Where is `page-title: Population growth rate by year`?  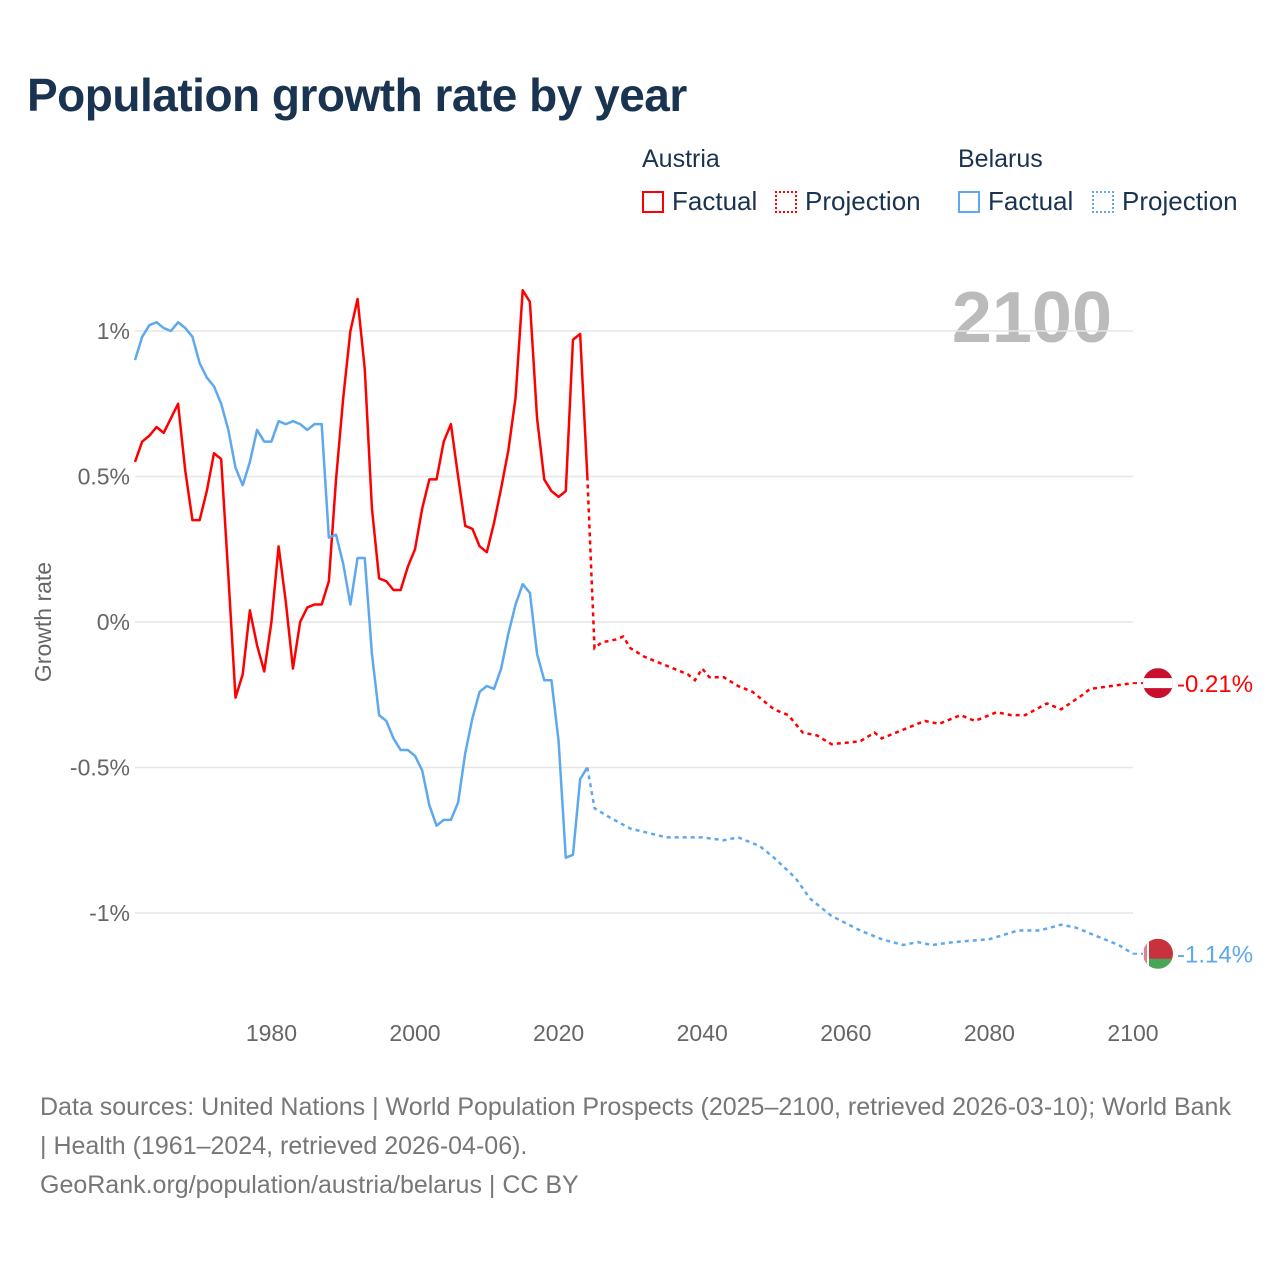
page-title: Population growth rate by year is located at coordinates (357, 95).